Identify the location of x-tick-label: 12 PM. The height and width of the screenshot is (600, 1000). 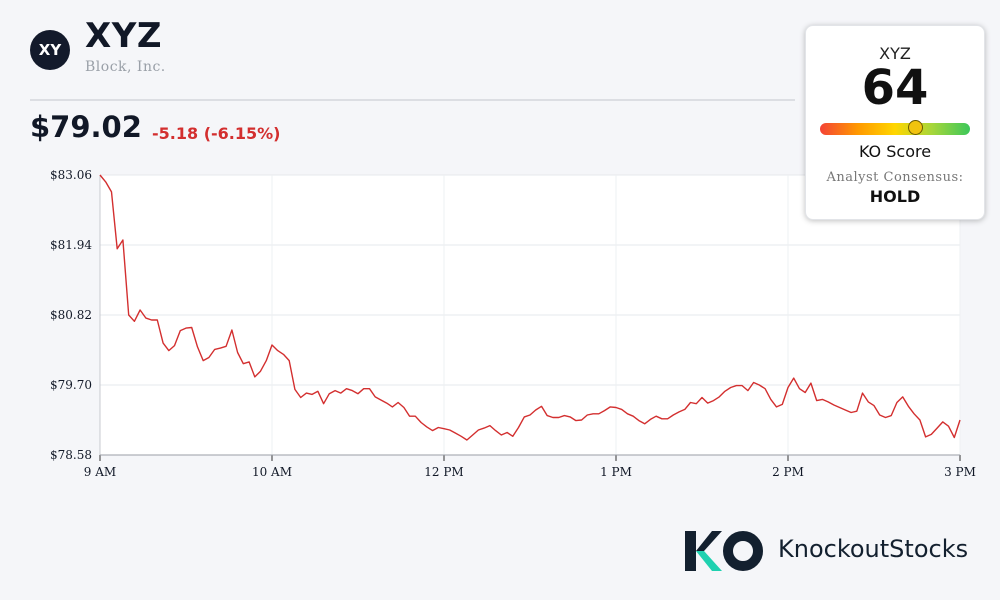
(443, 472).